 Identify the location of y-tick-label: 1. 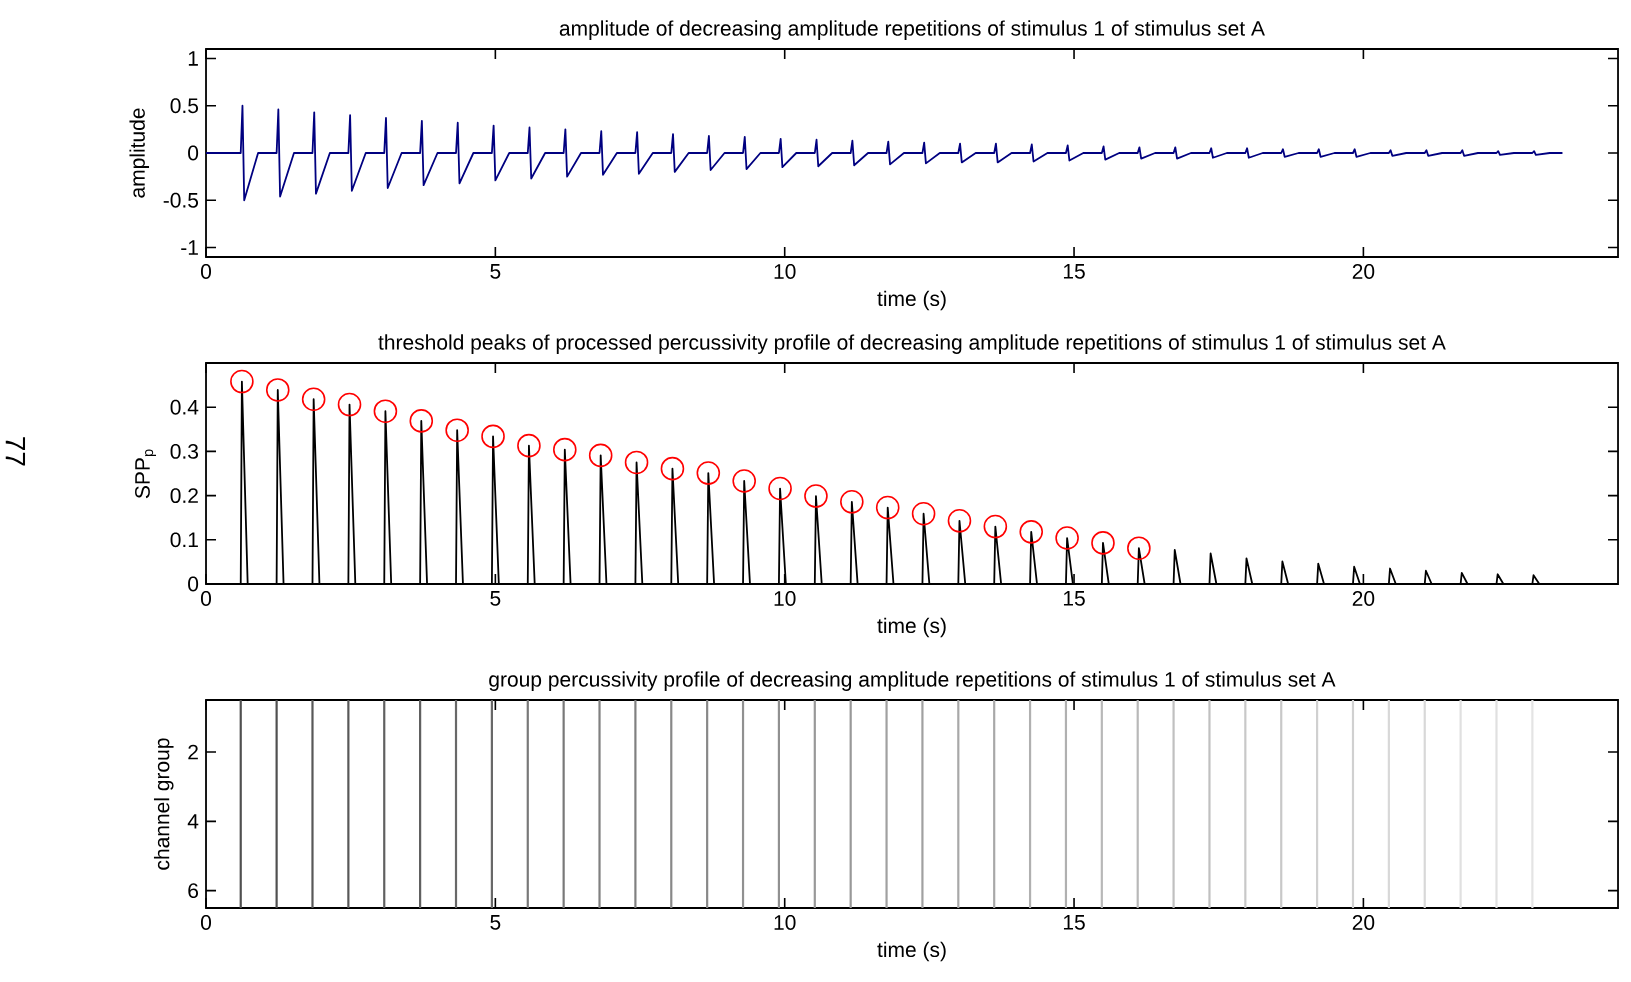
(193, 58).